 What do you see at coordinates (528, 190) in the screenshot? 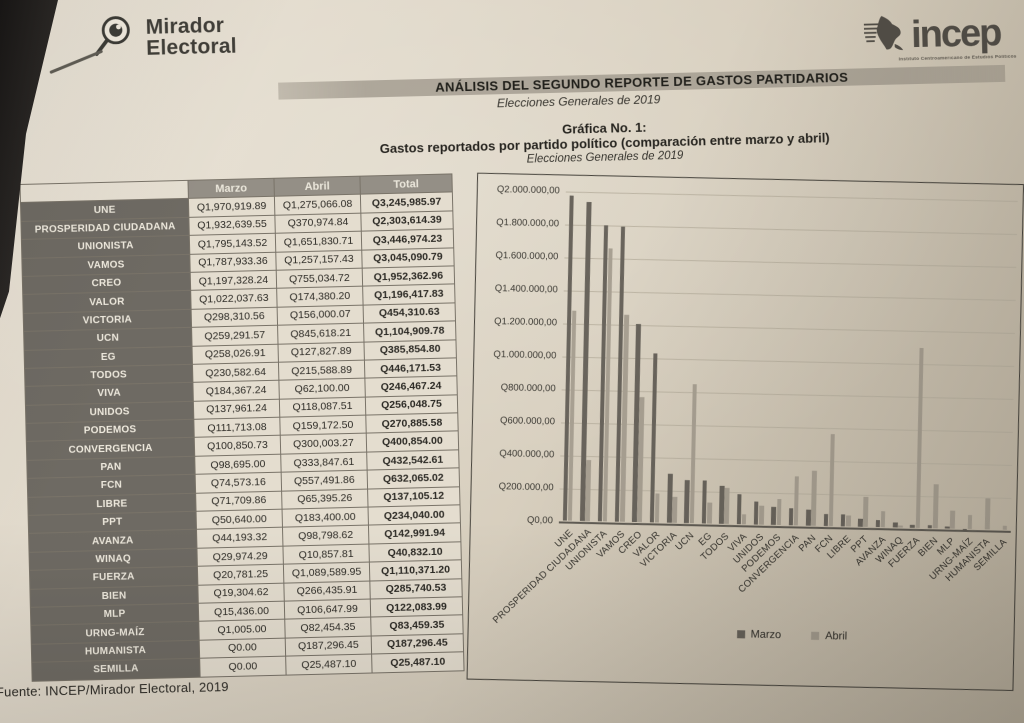
I see `y-tick-label: Q2.000.000,00` at bounding box center [528, 190].